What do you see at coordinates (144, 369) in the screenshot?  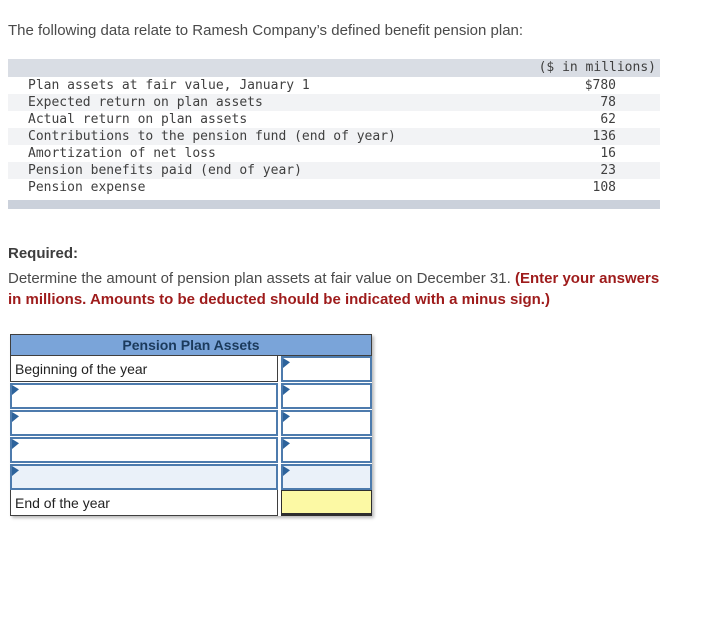 I see `row-label-beginning-of-year: Beginning of the year` at bounding box center [144, 369].